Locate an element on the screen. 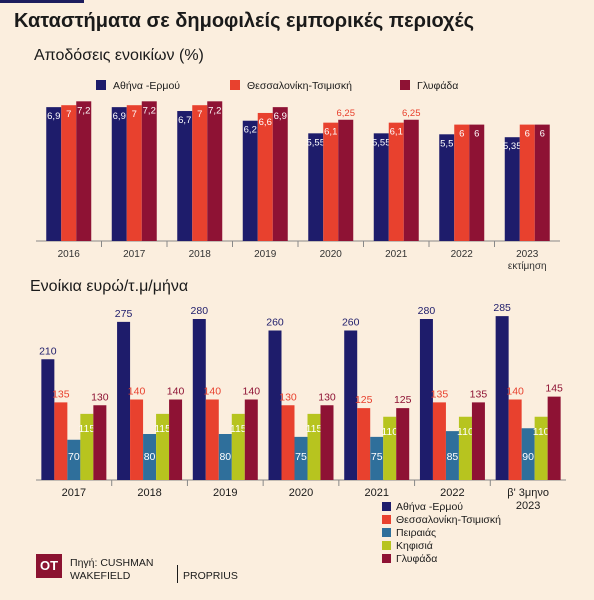  x-tick-label-bottom: 2017 is located at coordinates (74, 493).